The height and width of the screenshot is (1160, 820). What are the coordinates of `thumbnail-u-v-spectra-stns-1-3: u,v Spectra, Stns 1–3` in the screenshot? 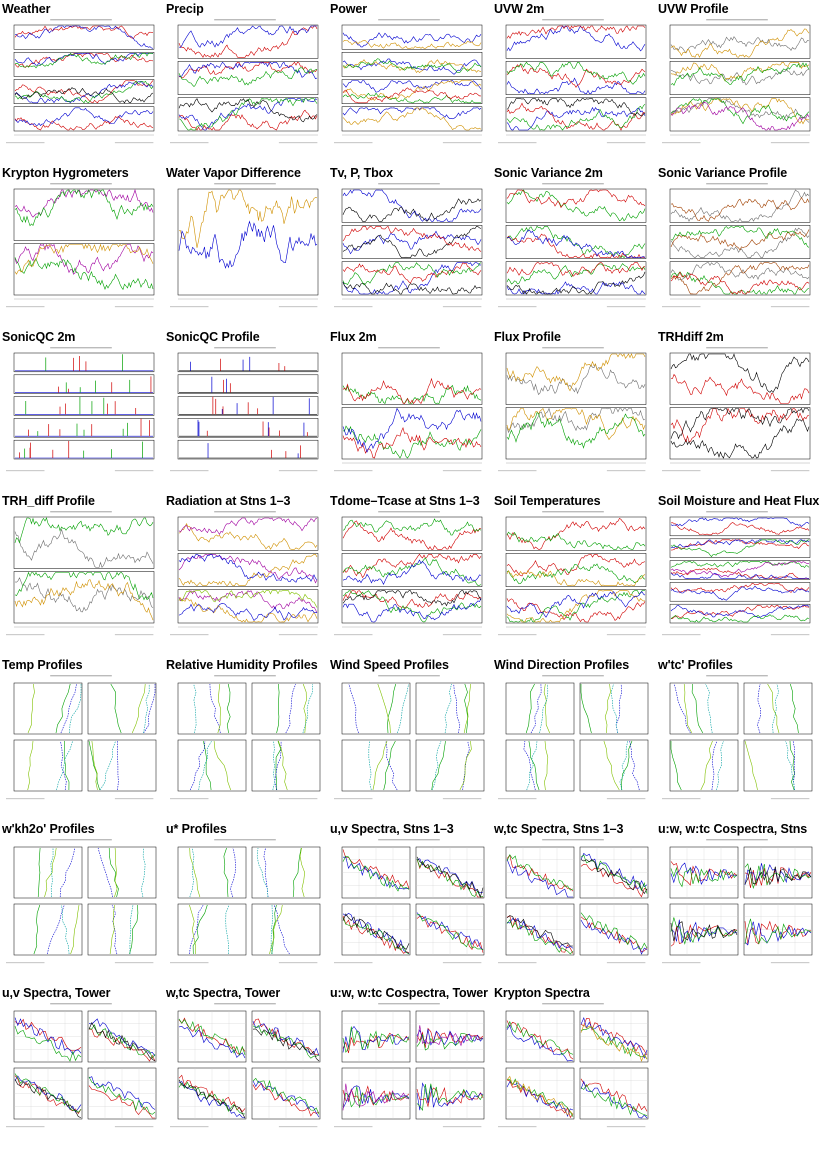 It's located at (409, 897).